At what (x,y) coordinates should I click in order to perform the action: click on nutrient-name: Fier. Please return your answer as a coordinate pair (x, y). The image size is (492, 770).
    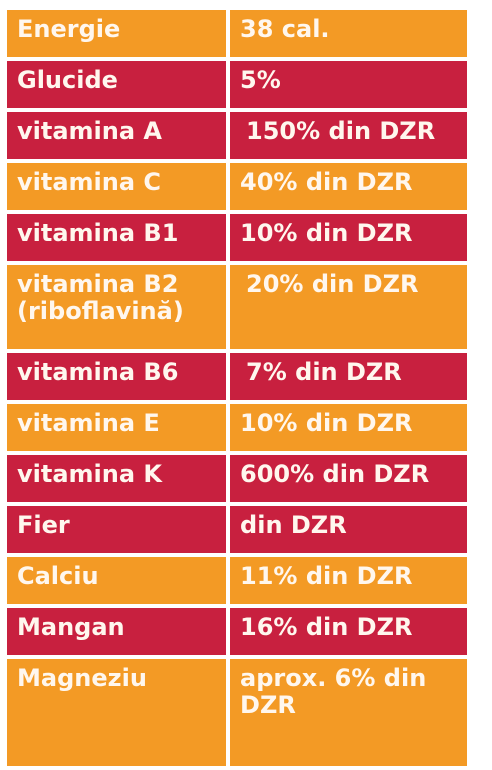
    Looking at the image, I should click on (119, 529).